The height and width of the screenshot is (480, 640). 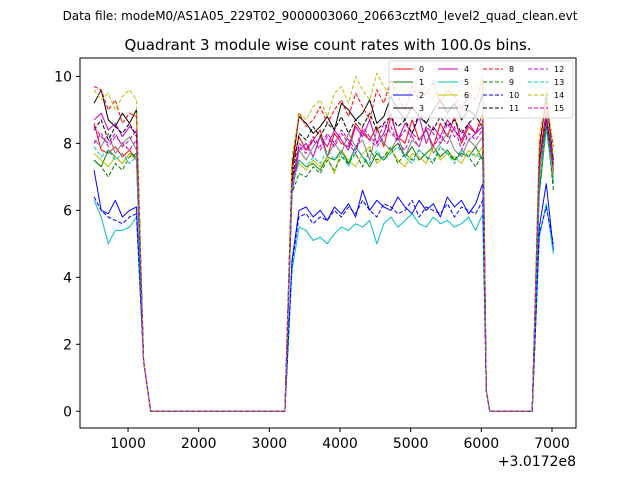 What do you see at coordinates (466, 95) in the screenshot?
I see `legend-label-6: 6` at bounding box center [466, 95].